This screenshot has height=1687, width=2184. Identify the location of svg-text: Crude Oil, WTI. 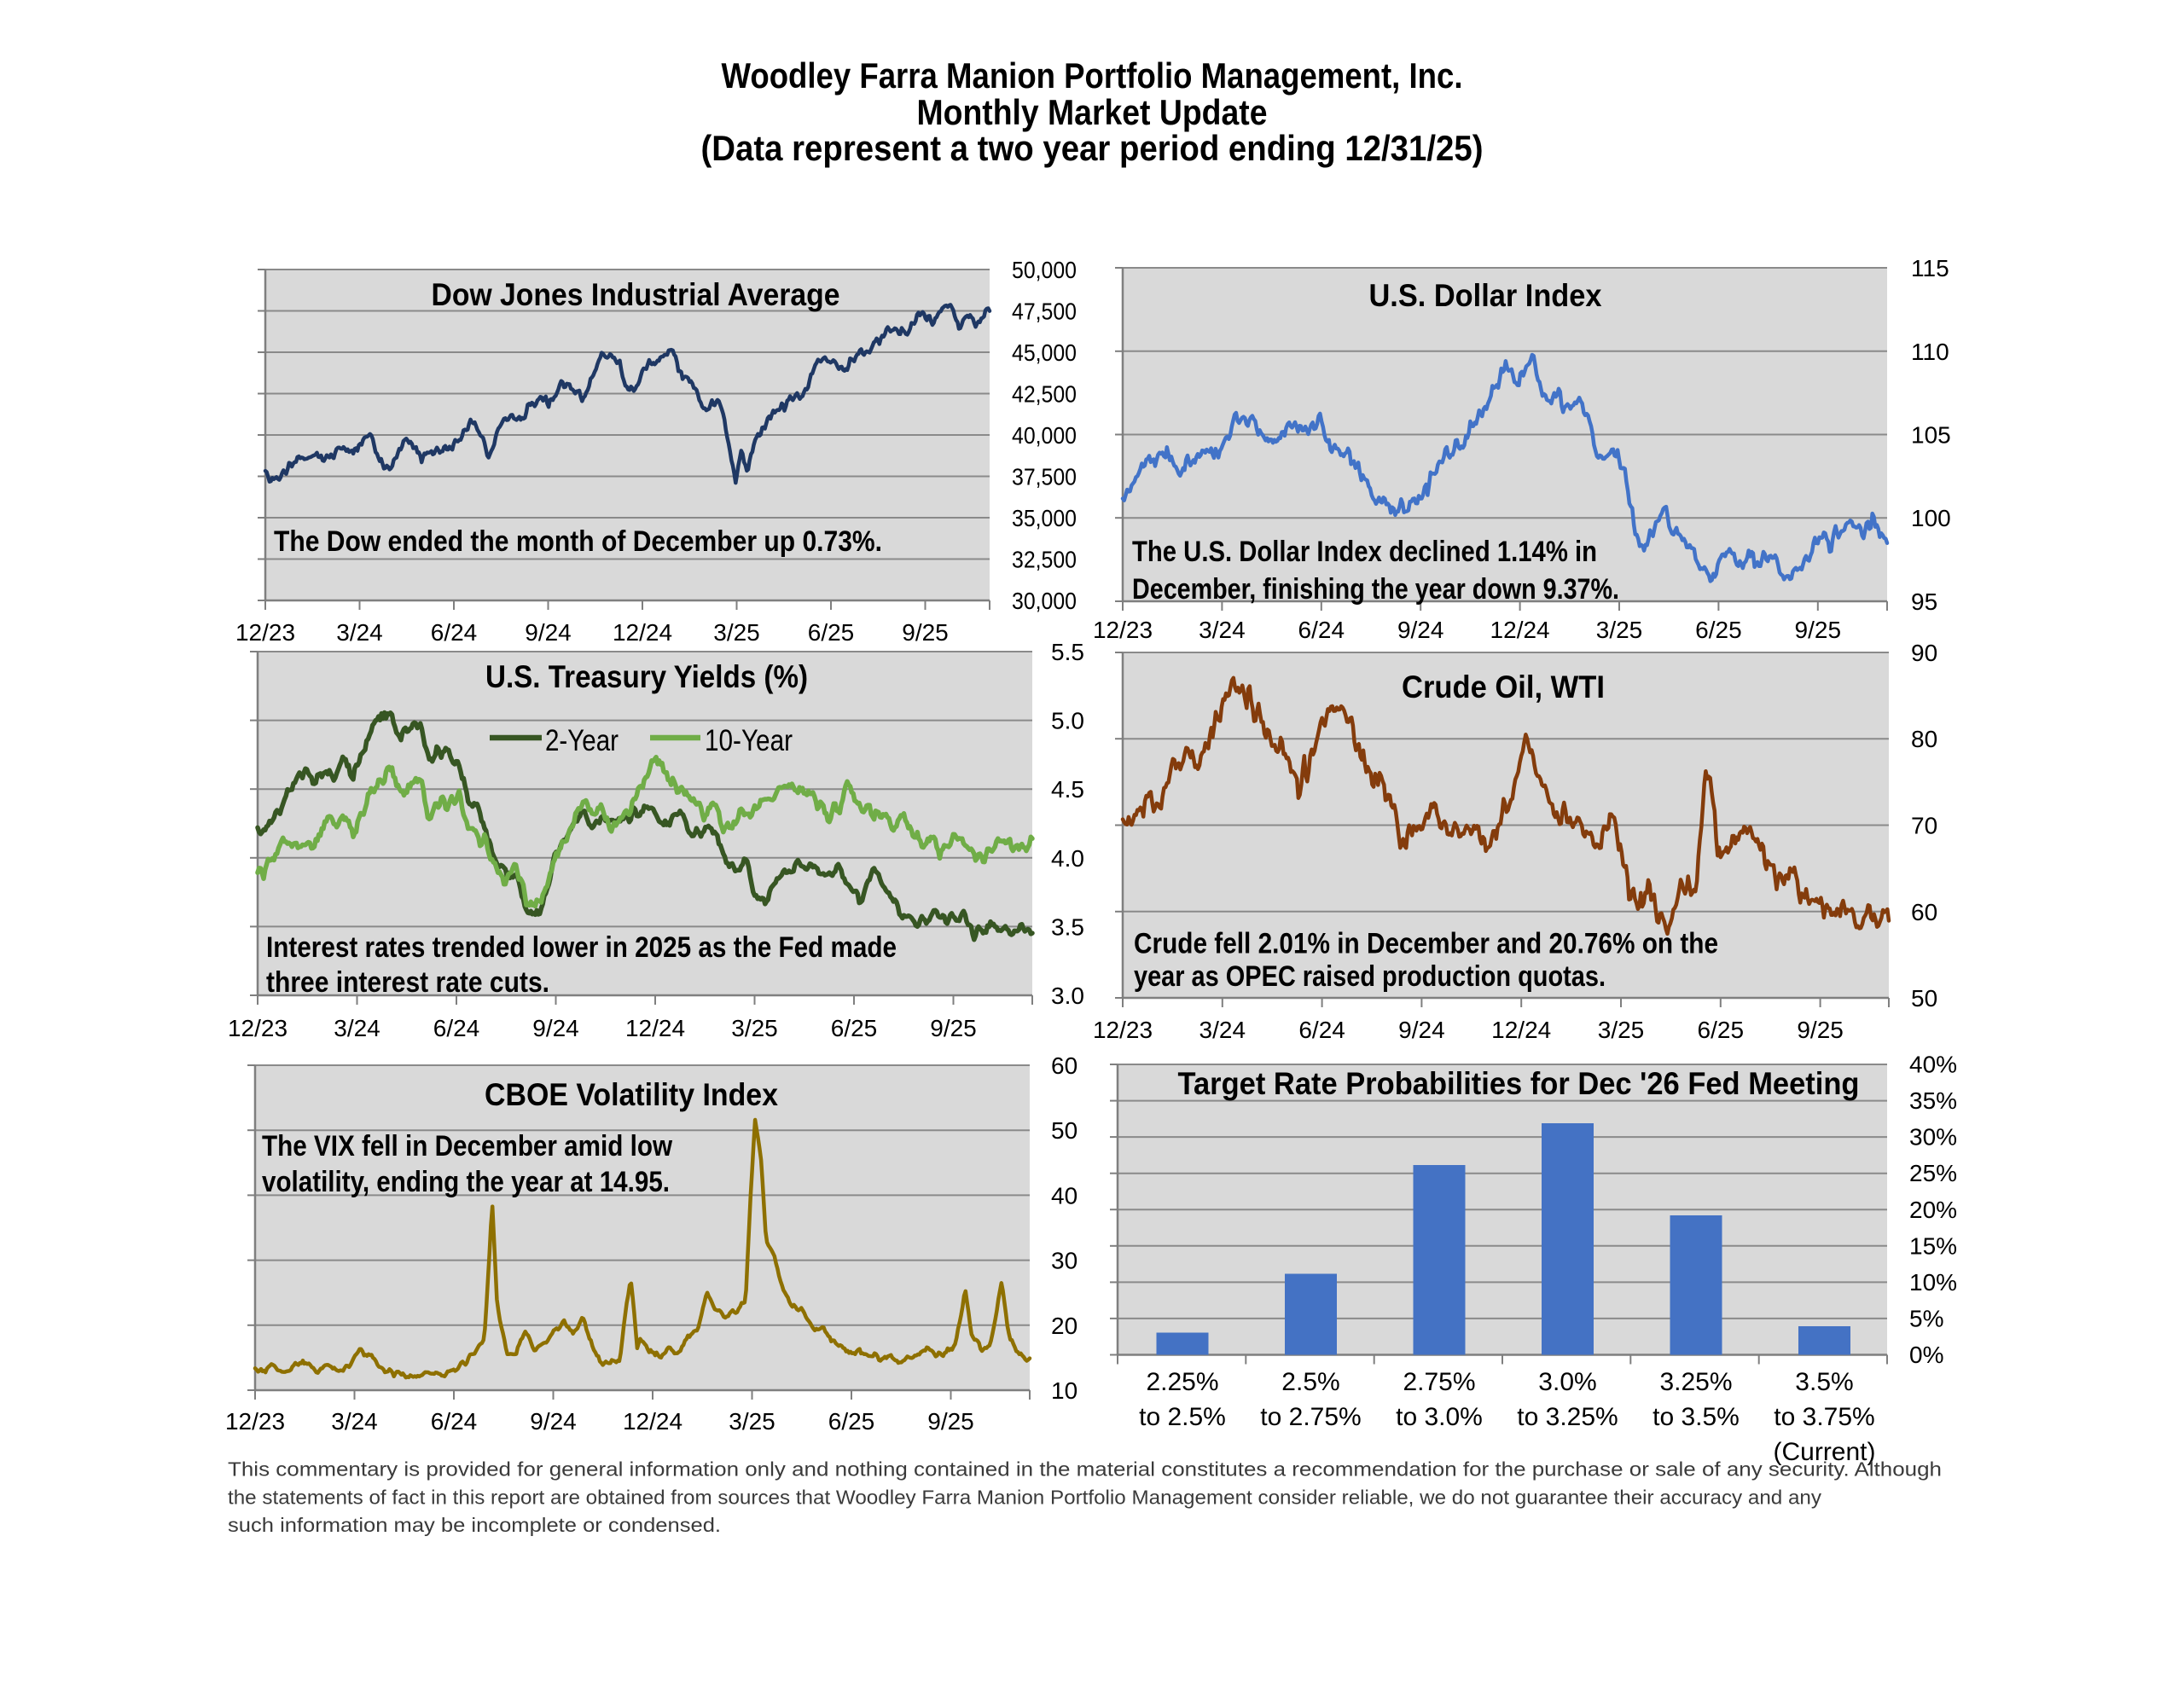
(1503, 687).